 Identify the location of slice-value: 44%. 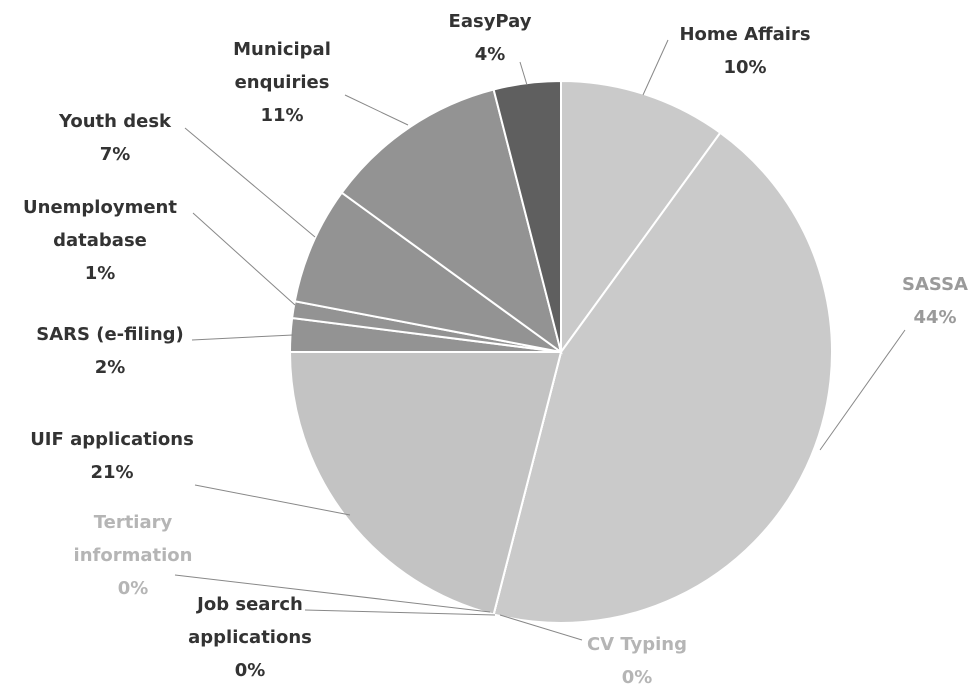
(935, 317).